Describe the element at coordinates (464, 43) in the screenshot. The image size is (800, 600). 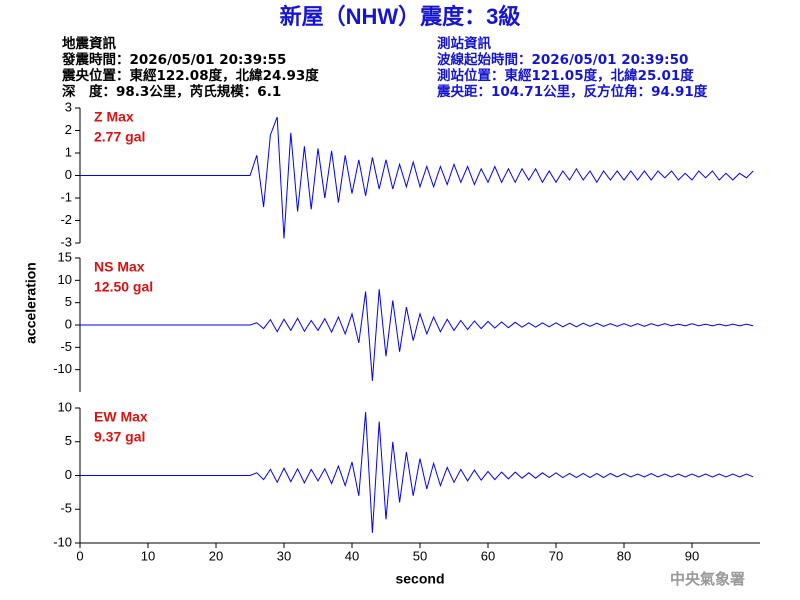
I see `info-right: 測站資訊` at that location.